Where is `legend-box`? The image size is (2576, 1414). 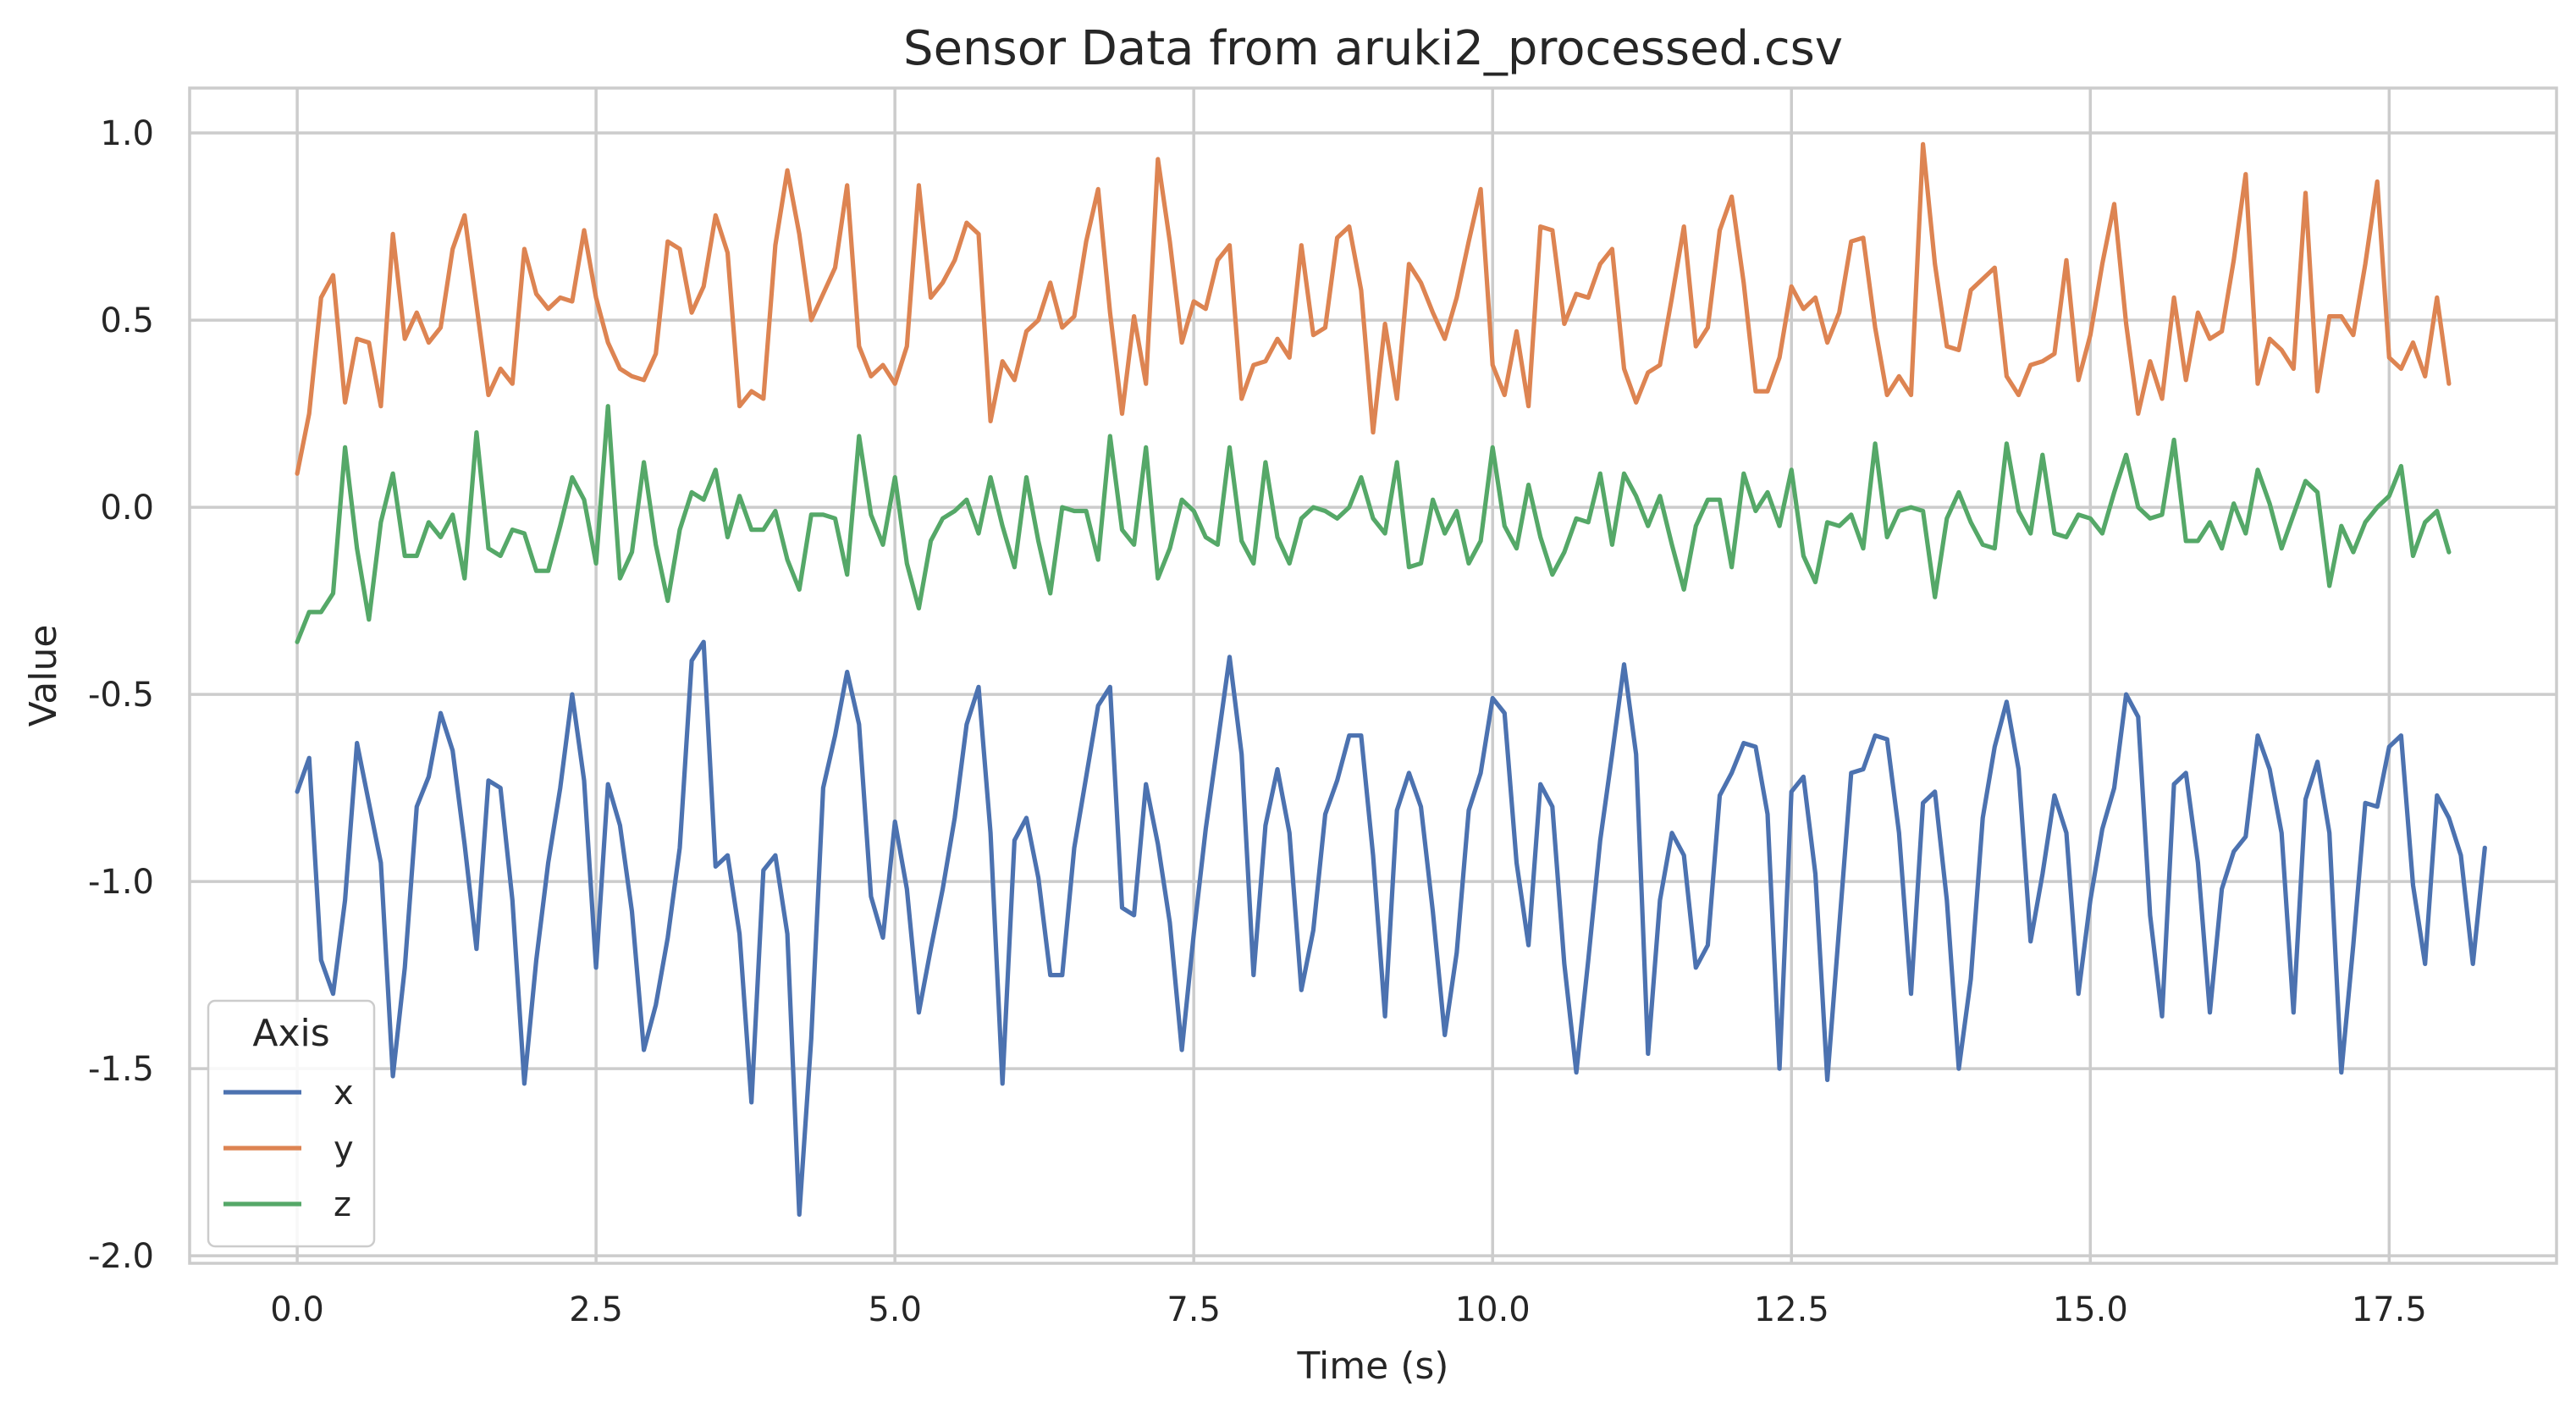 legend-box is located at coordinates (291, 1123).